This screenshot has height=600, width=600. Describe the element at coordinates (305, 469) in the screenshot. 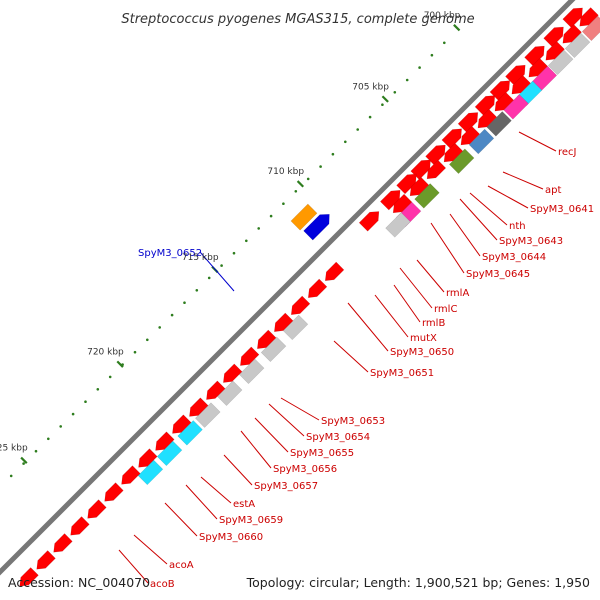

I see `gene-label-spym3_0656: SpyM3_0656` at that location.